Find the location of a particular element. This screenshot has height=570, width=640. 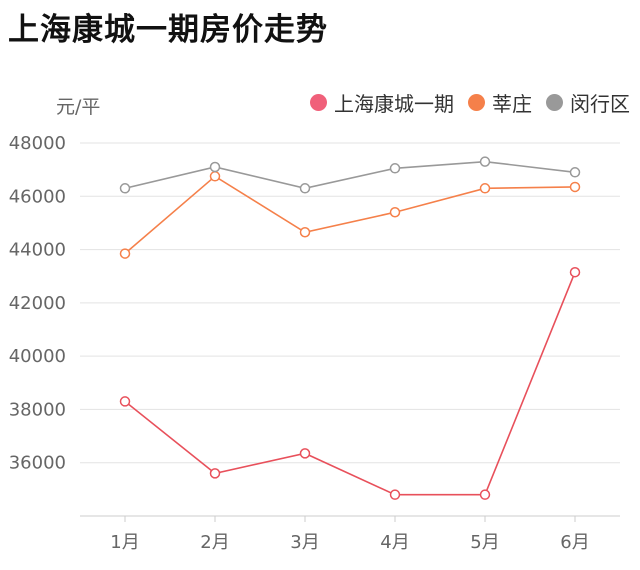

legend: 上海康城一期 莘庄 闵行区 is located at coordinates (470, 102).